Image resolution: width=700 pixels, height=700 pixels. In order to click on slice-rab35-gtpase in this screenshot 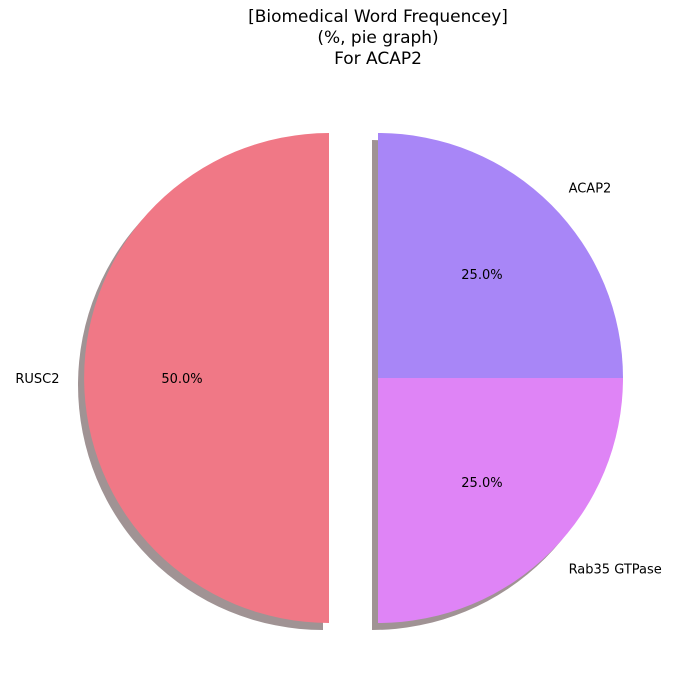, I will do `click(500, 500)`.